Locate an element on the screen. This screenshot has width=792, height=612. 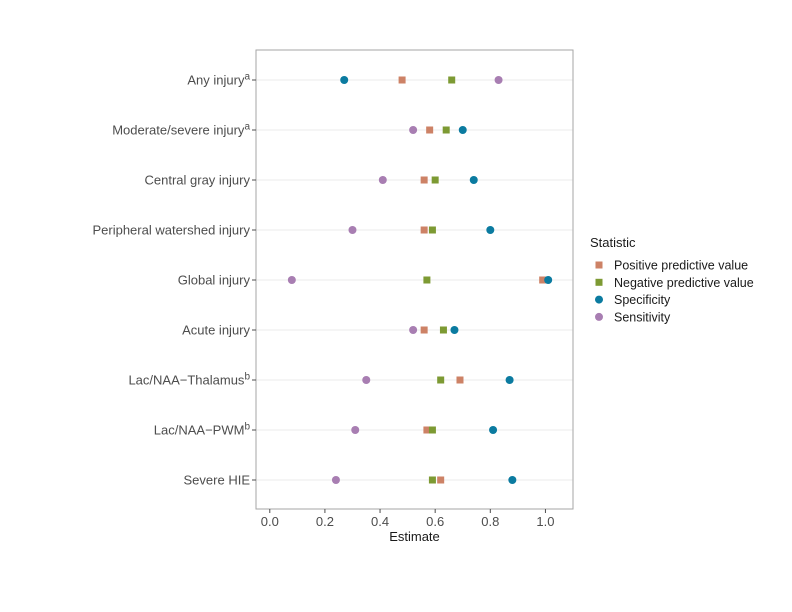
x-tick-label: 0.4 is located at coordinates (380, 521).